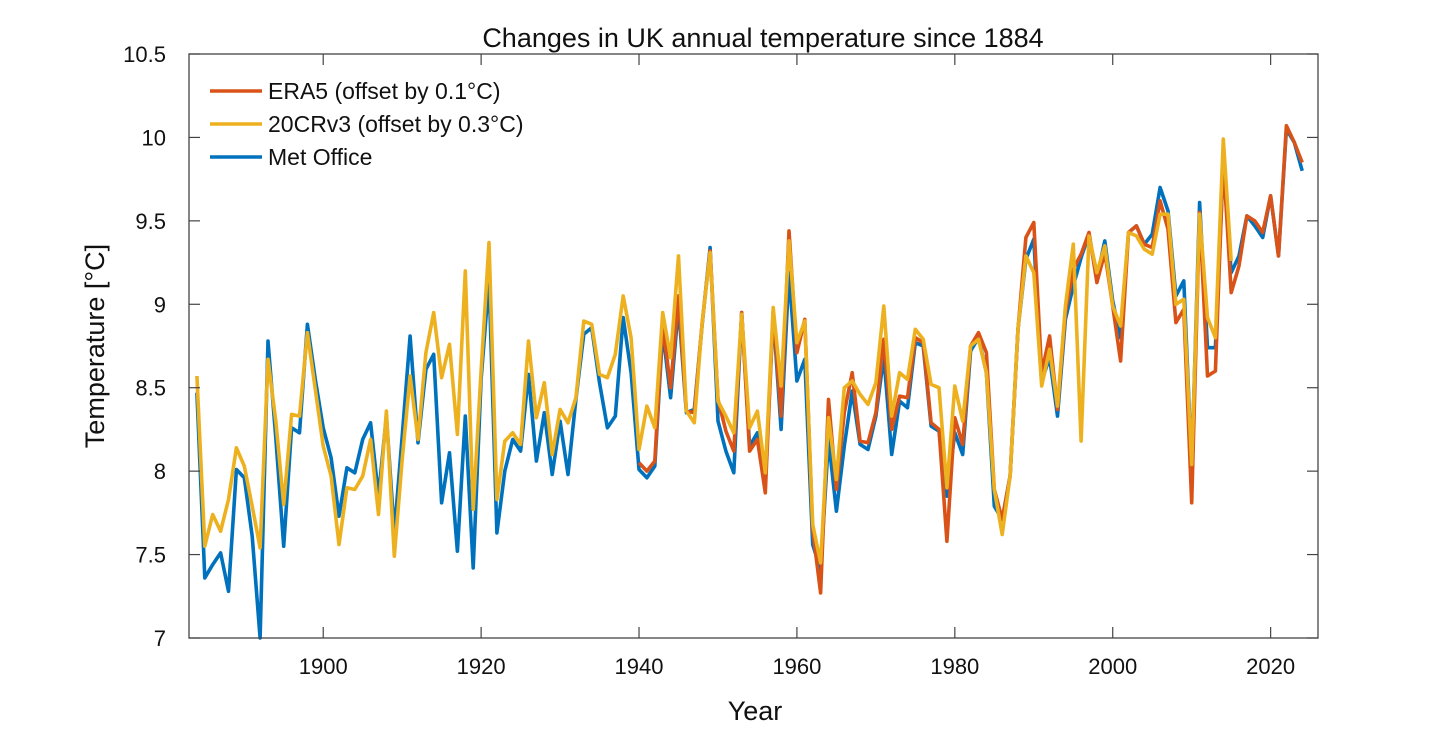 This screenshot has height=733, width=1456. Describe the element at coordinates (95, 346) in the screenshot. I see `y-axis-label: Temperature [°C]` at that location.